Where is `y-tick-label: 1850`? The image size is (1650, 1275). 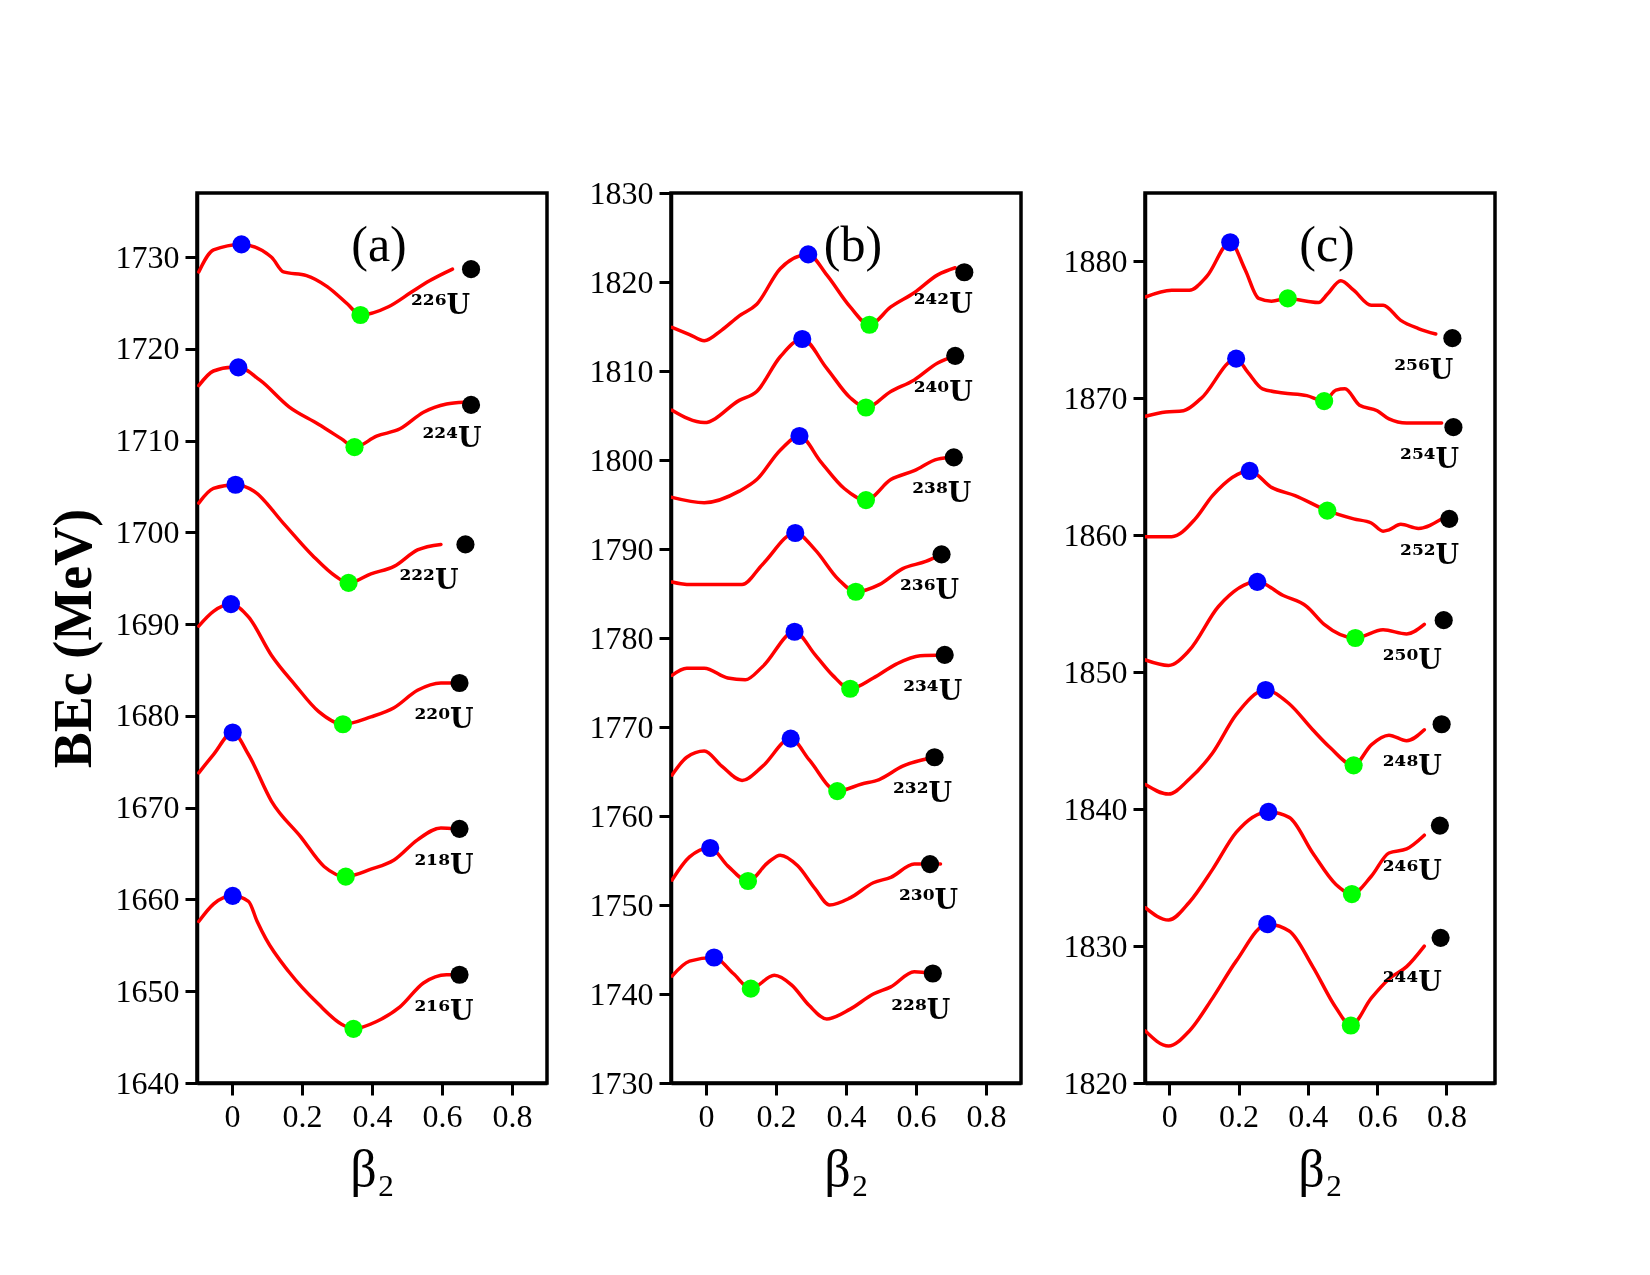
y-tick-label: 1850 is located at coordinates (1095, 671).